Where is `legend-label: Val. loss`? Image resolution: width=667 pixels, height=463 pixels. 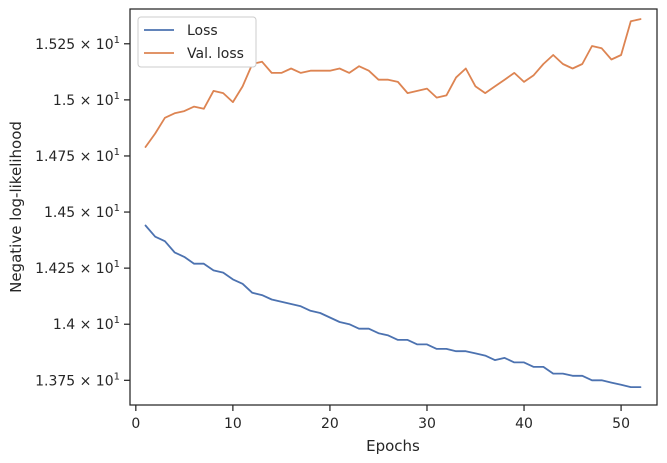
legend-label: Val. loss is located at coordinates (215, 54).